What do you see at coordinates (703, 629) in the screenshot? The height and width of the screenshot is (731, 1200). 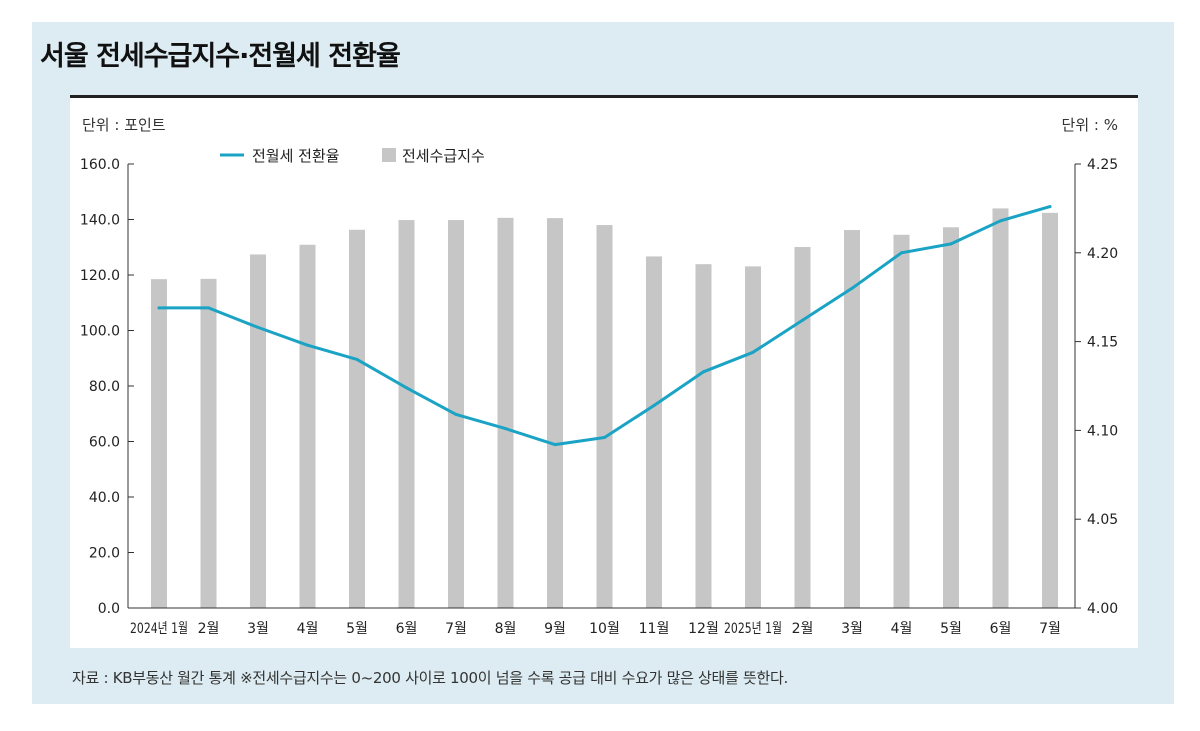 I see `x-tick-label: 12월` at bounding box center [703, 629].